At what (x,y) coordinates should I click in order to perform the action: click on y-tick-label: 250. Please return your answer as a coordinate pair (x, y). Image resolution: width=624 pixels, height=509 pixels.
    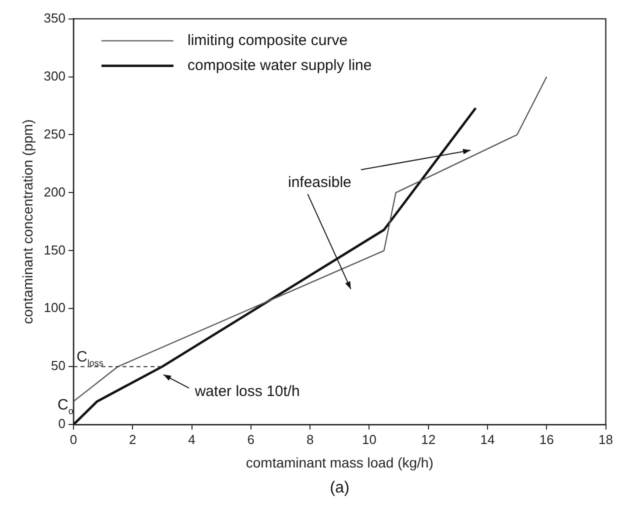
    Looking at the image, I should click on (55, 134).